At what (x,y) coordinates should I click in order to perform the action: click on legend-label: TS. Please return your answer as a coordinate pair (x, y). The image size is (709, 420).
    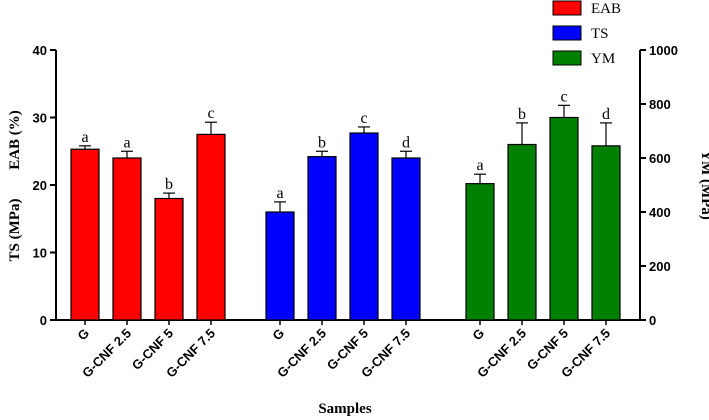
    Looking at the image, I should click on (600, 34).